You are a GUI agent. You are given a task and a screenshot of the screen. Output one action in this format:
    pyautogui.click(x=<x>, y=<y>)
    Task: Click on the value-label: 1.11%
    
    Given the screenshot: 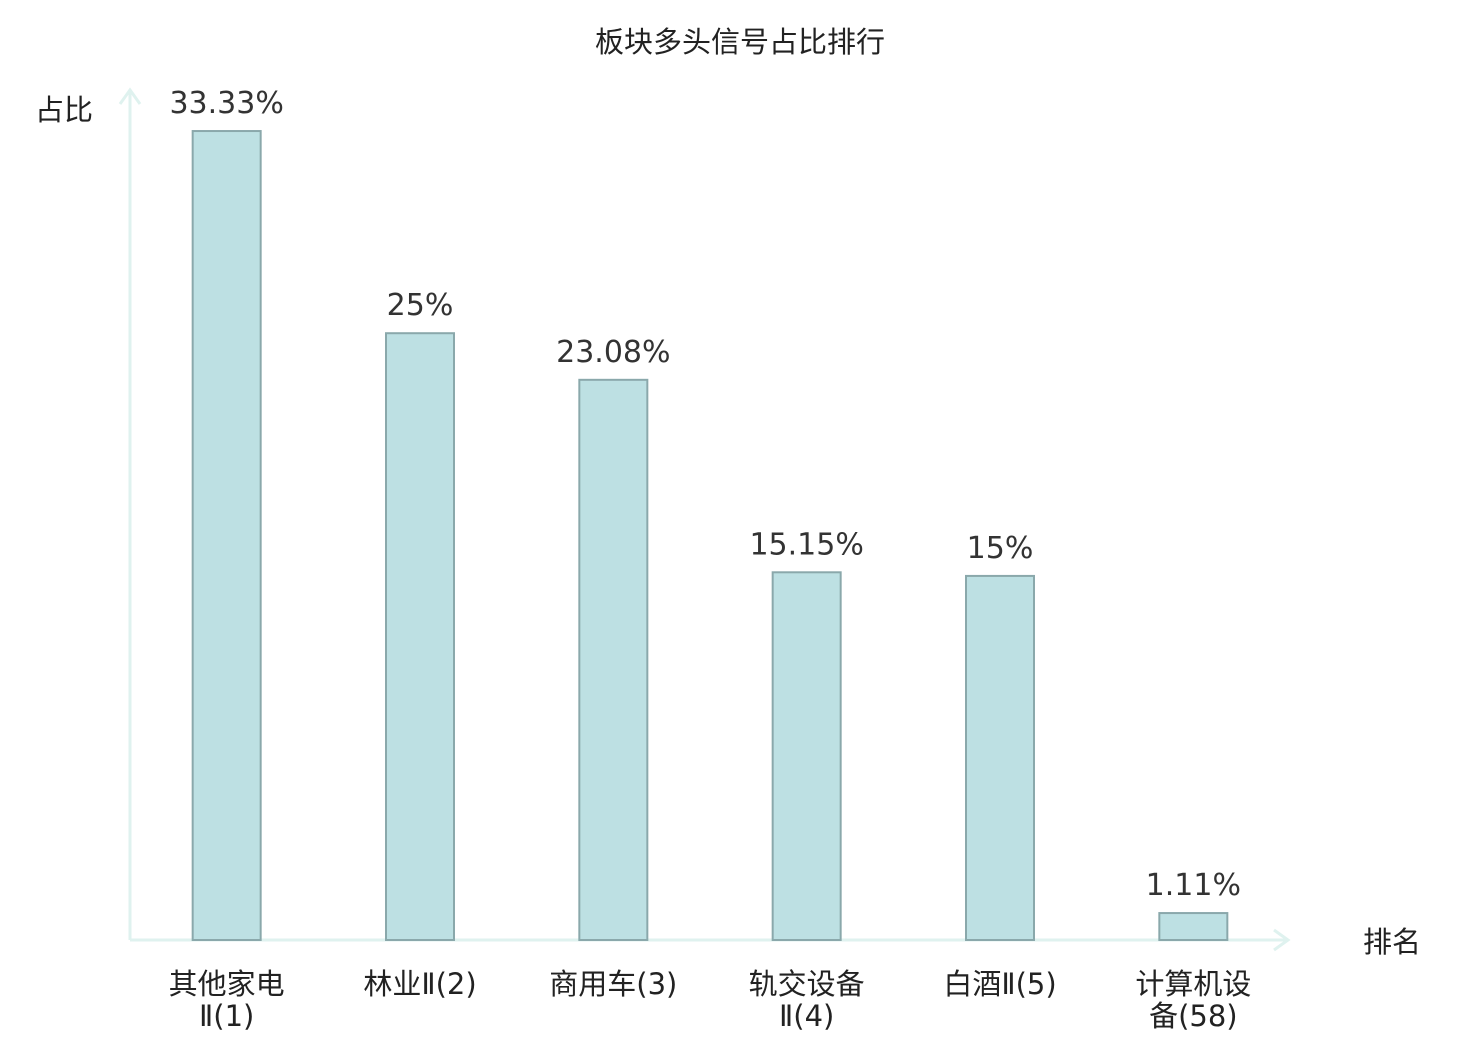 What is the action you would take?
    pyautogui.click(x=1193, y=885)
    